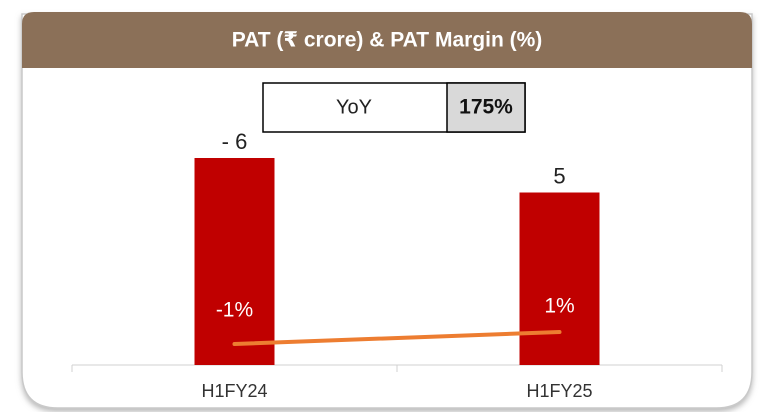 This screenshot has width=772, height=412. I want to click on bar-value-label: 5, so click(559, 175).